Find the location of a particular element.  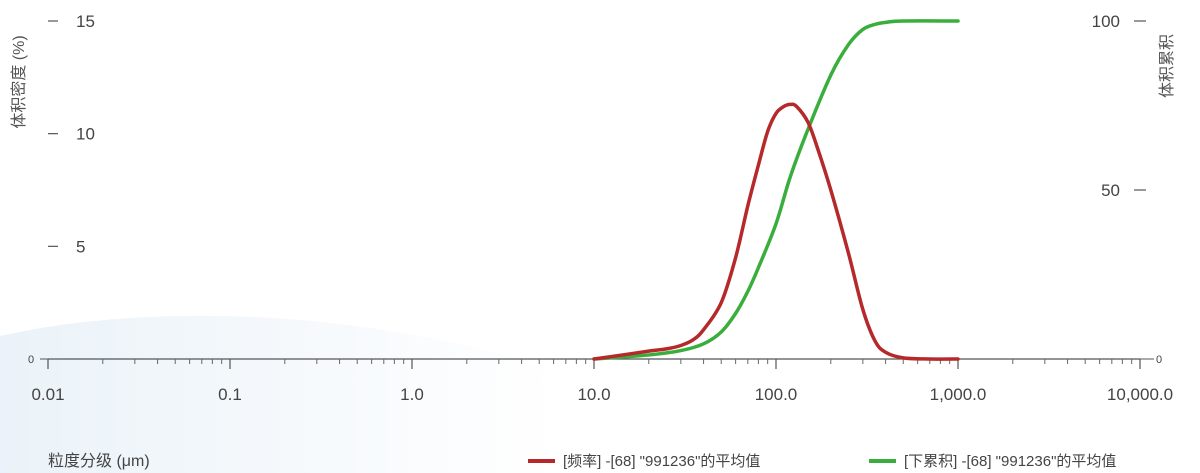

legend-label-frequency: [频率] -[68] "991236"的平均值 is located at coordinates (661, 461).